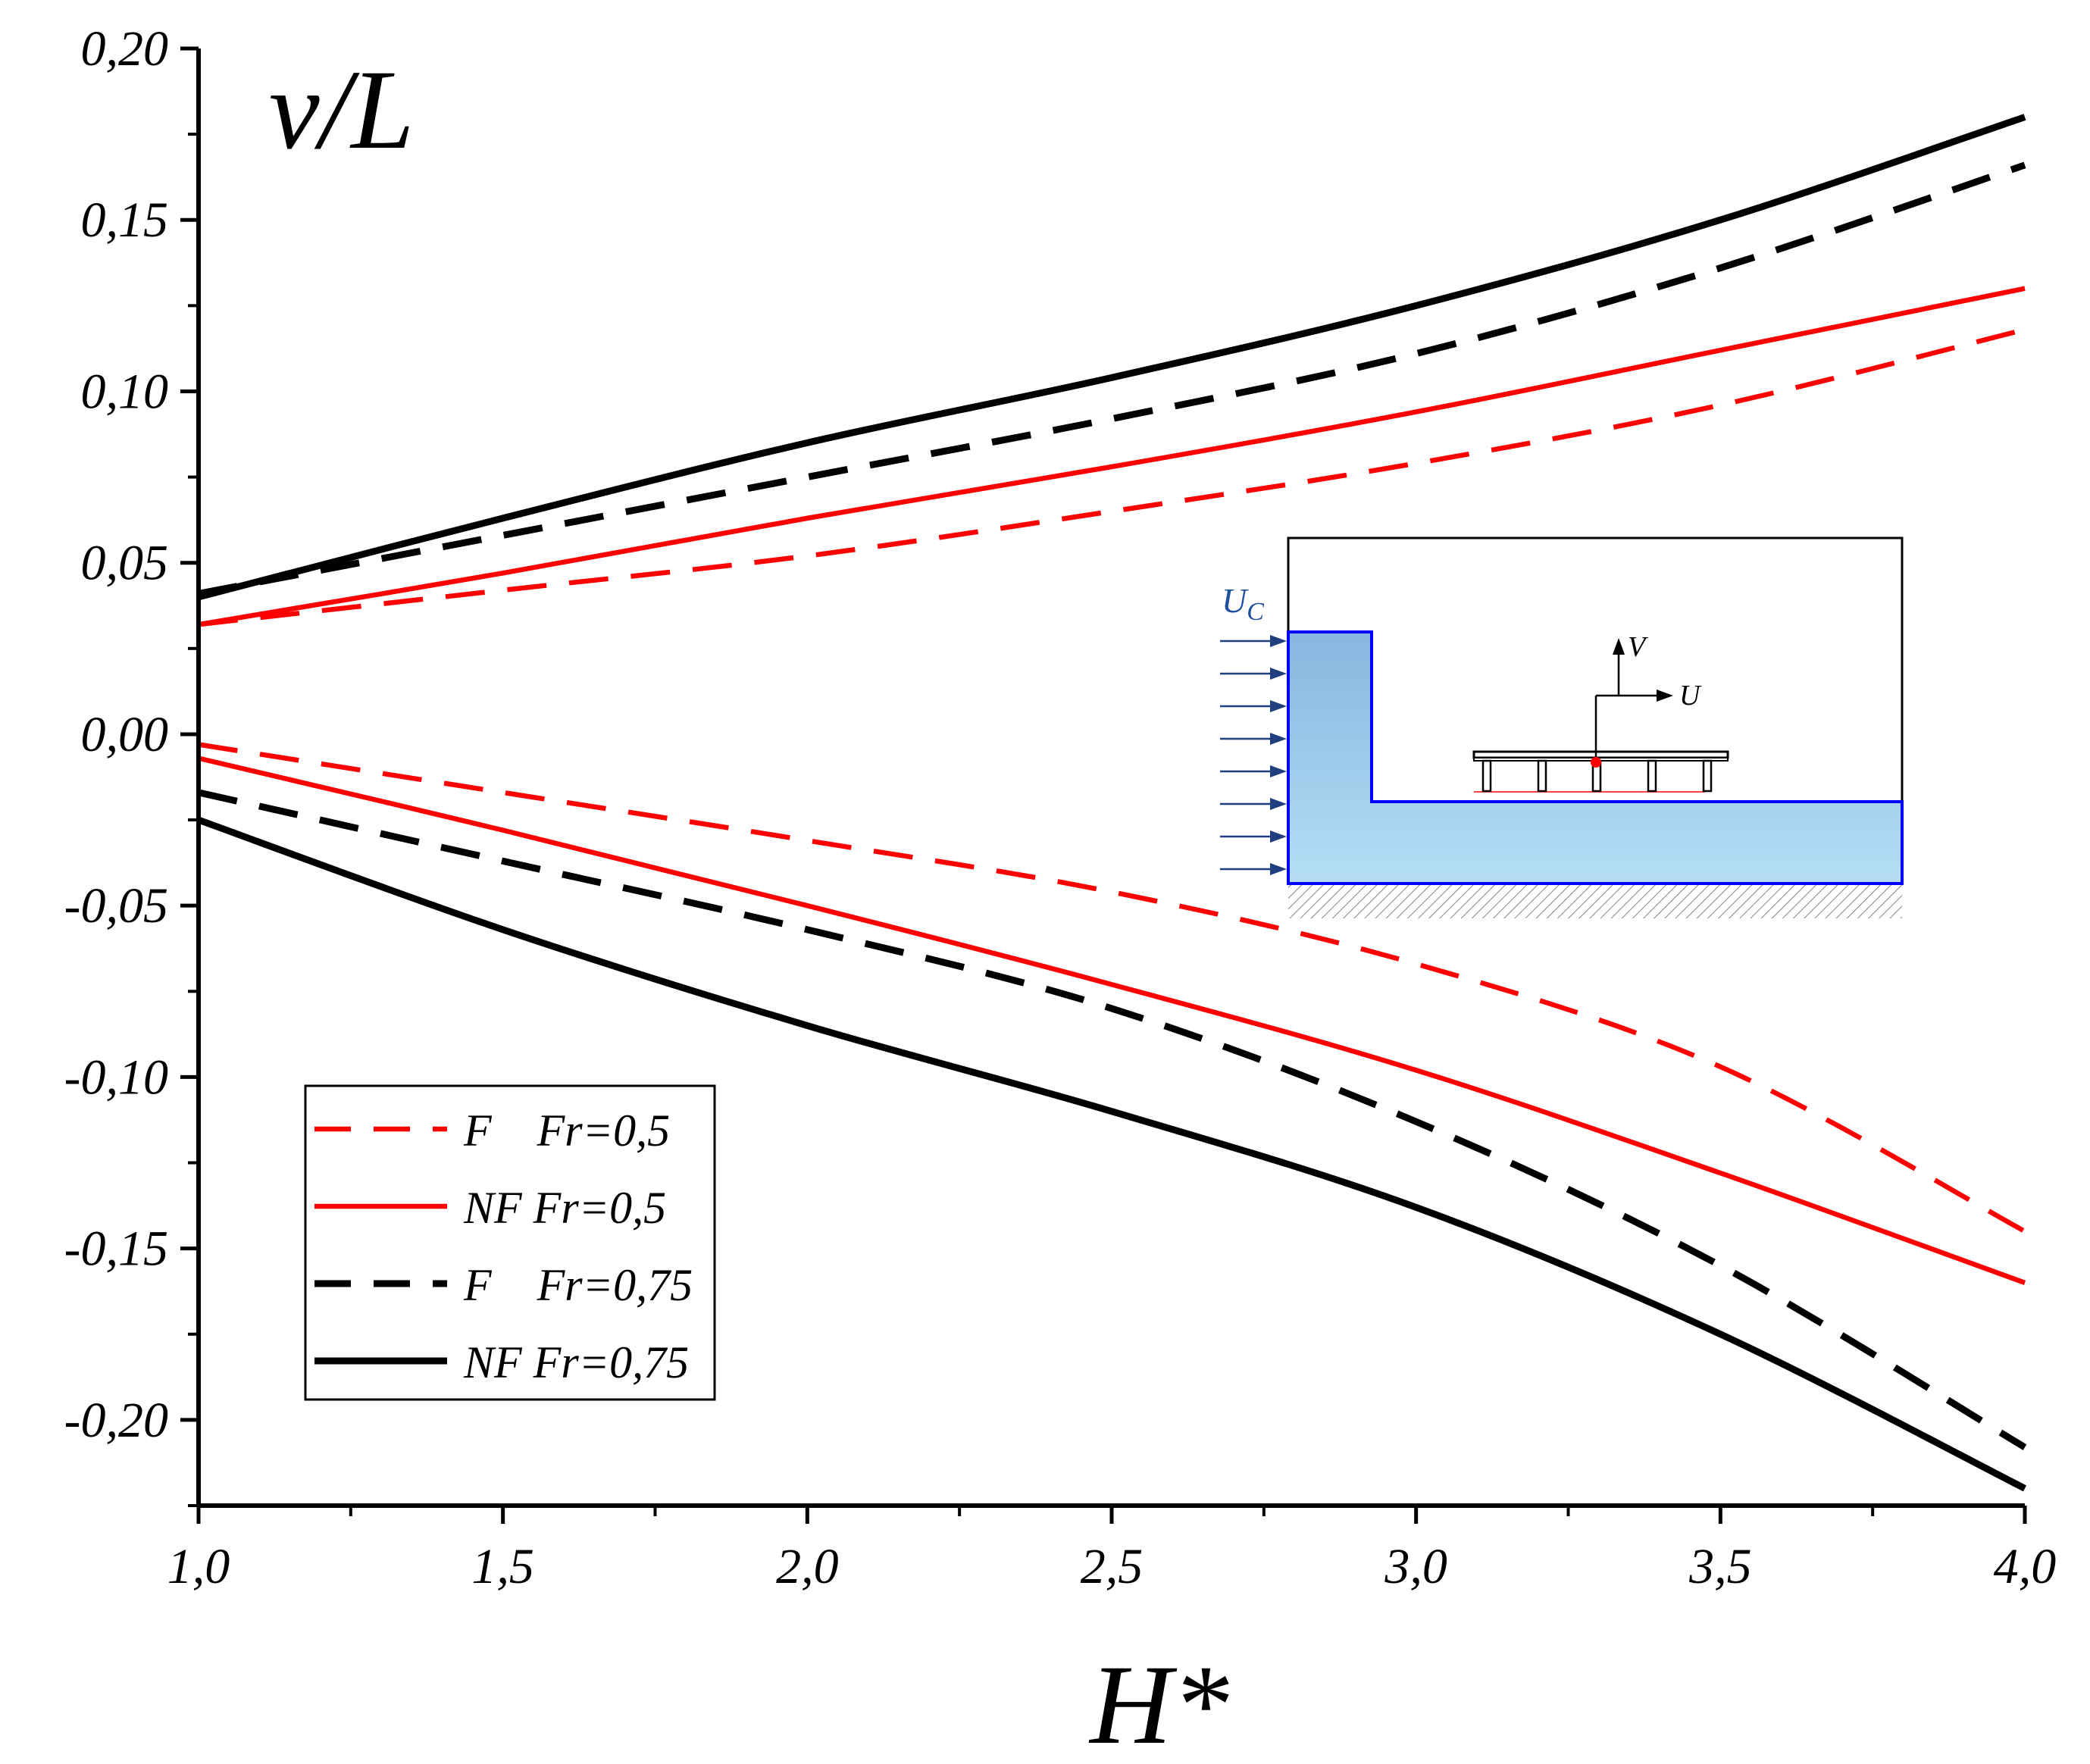 Image resolution: width=2090 pixels, height=1764 pixels. Describe the element at coordinates (125, 734) in the screenshot. I see `y-tick-label: 0,00` at that location.